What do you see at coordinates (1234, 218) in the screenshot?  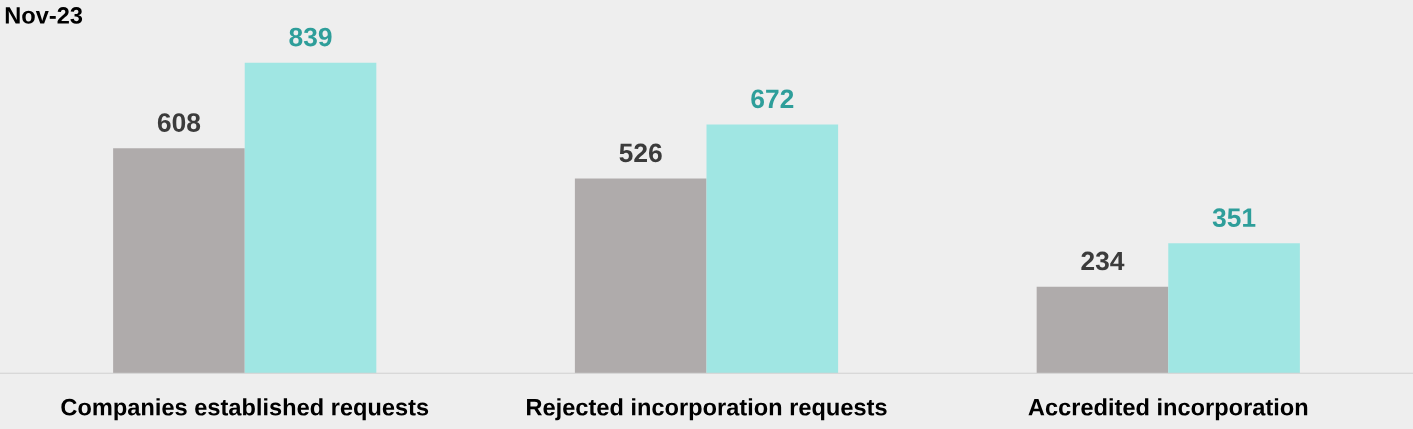 I see `data-label: 351` at bounding box center [1234, 218].